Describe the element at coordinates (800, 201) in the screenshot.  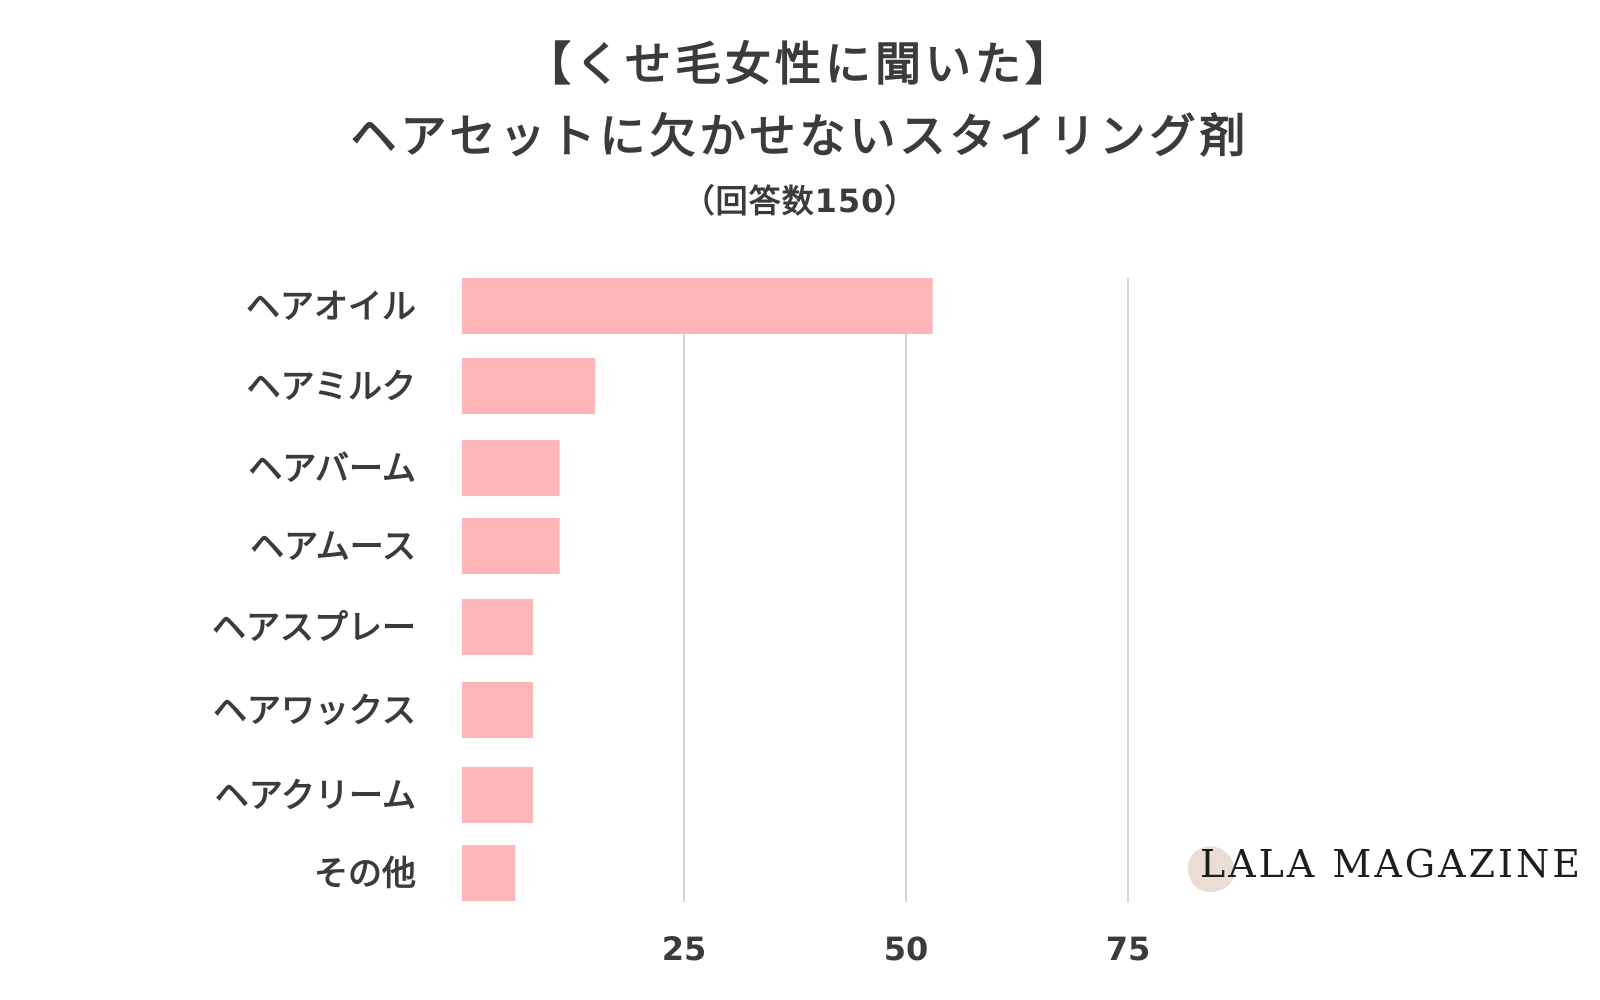
I see `chart-subtitle: （回答数150）` at that location.